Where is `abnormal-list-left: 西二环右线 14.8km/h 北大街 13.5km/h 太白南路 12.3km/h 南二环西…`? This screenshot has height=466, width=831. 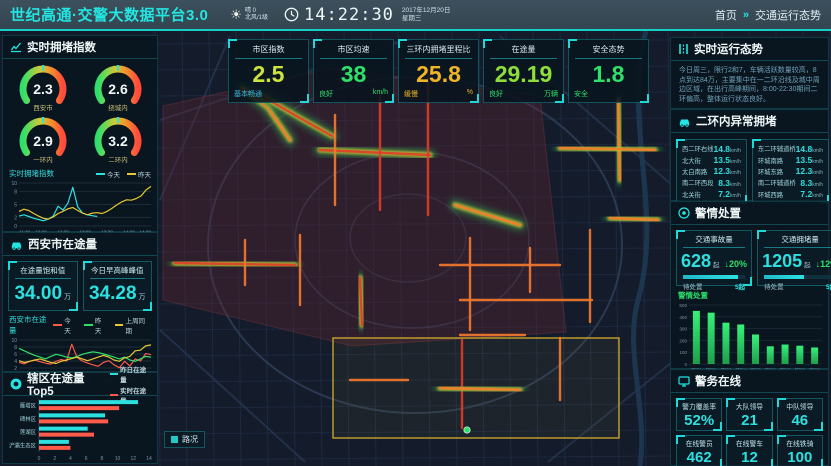 abnormal-list-left: 西二环右线 14.8km/h 北大街 13.5km/h 太白南路 12.3km/h 南二环西… is located at coordinates (711, 171).